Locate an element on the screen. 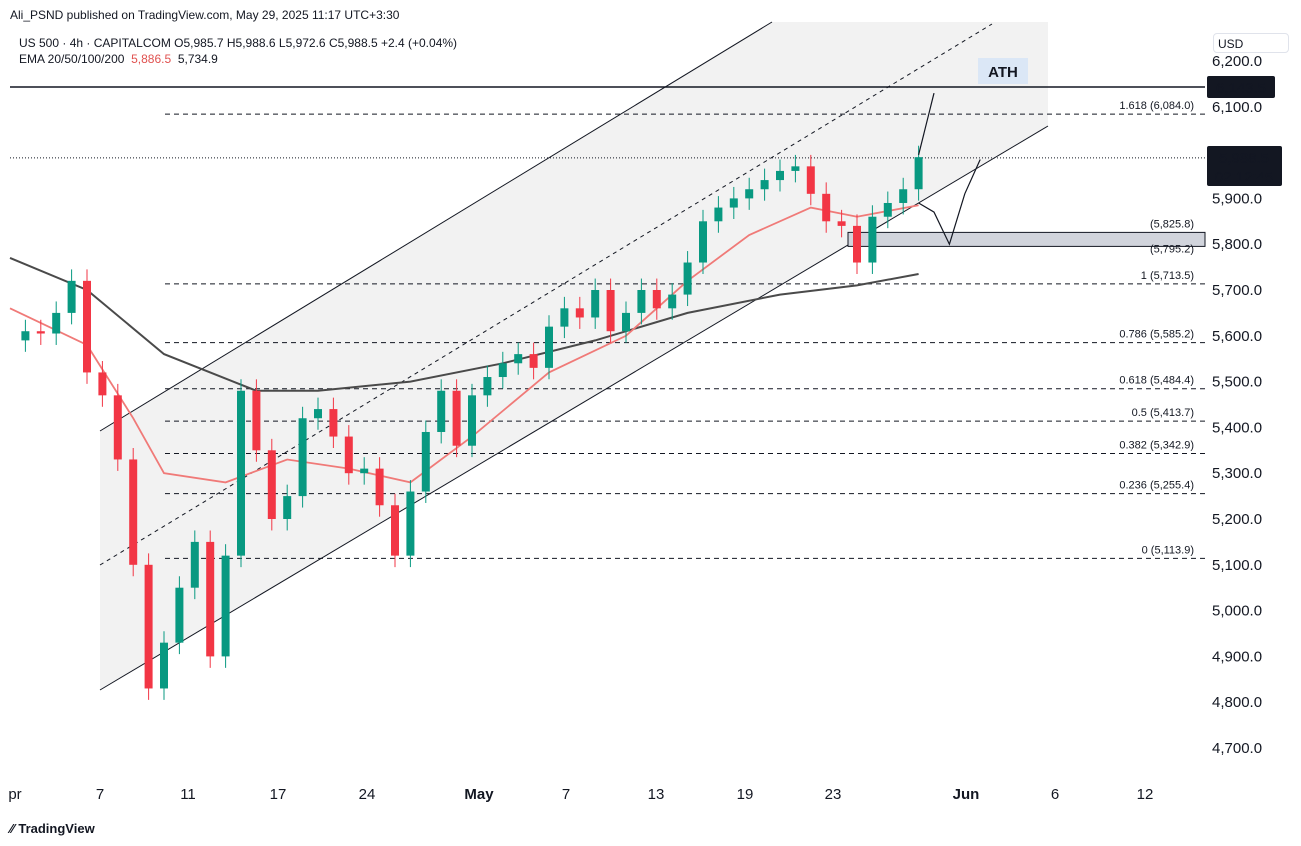 Image resolution: width=1301 pixels, height=846 pixels. y-axis-tick: 5,100.0 is located at coordinates (1237, 565).